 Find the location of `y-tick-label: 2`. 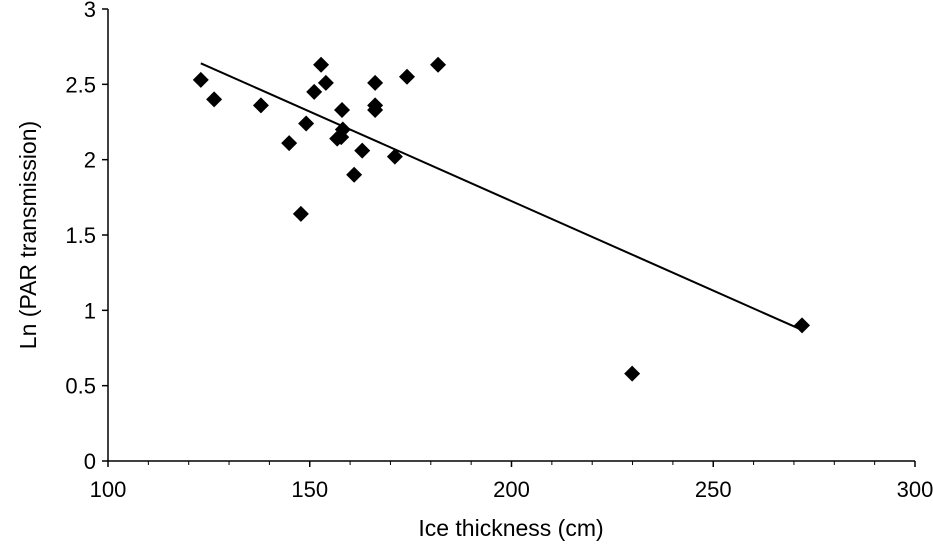

y-tick-label: 2 is located at coordinates (90, 160).